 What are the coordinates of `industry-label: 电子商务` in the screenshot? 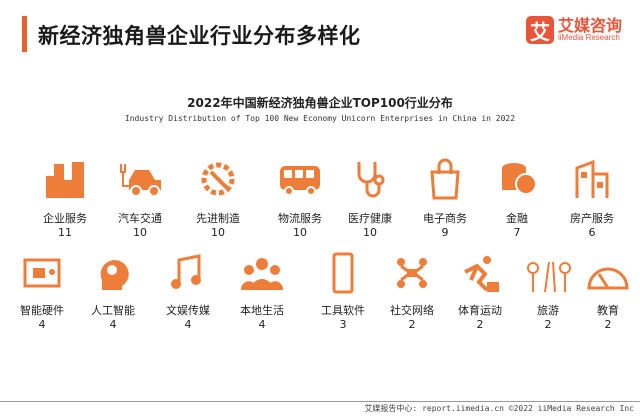 It's located at (445, 218).